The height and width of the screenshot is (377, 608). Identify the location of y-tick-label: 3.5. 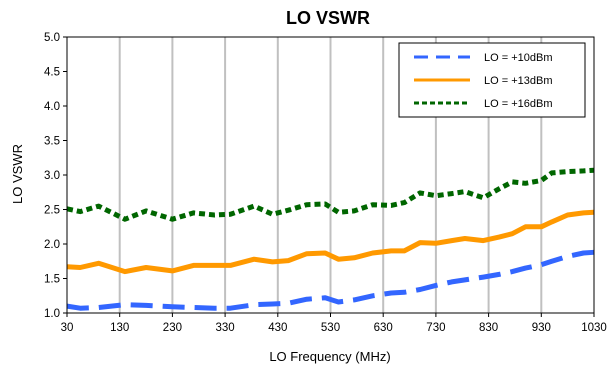
(52, 142).